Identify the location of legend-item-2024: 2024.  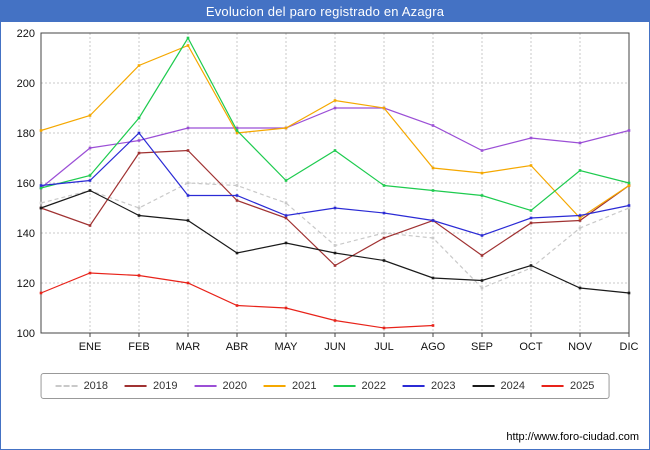
(498, 386).